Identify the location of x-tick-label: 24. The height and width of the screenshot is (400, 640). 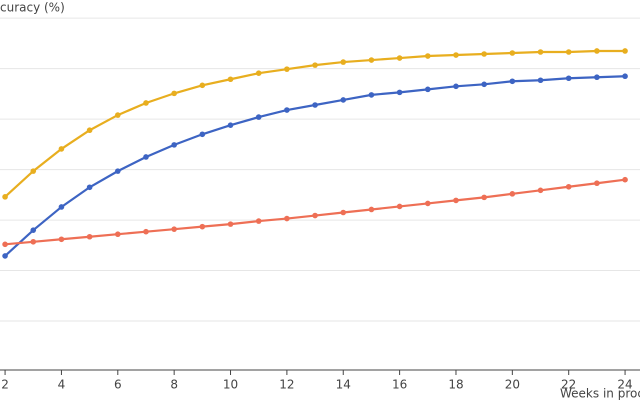
(624, 385).